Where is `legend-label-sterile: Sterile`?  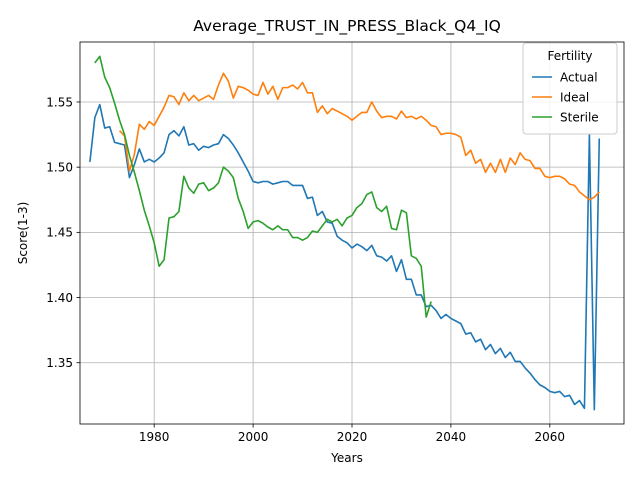
legend-label-sterile: Sterile is located at coordinates (579, 117).